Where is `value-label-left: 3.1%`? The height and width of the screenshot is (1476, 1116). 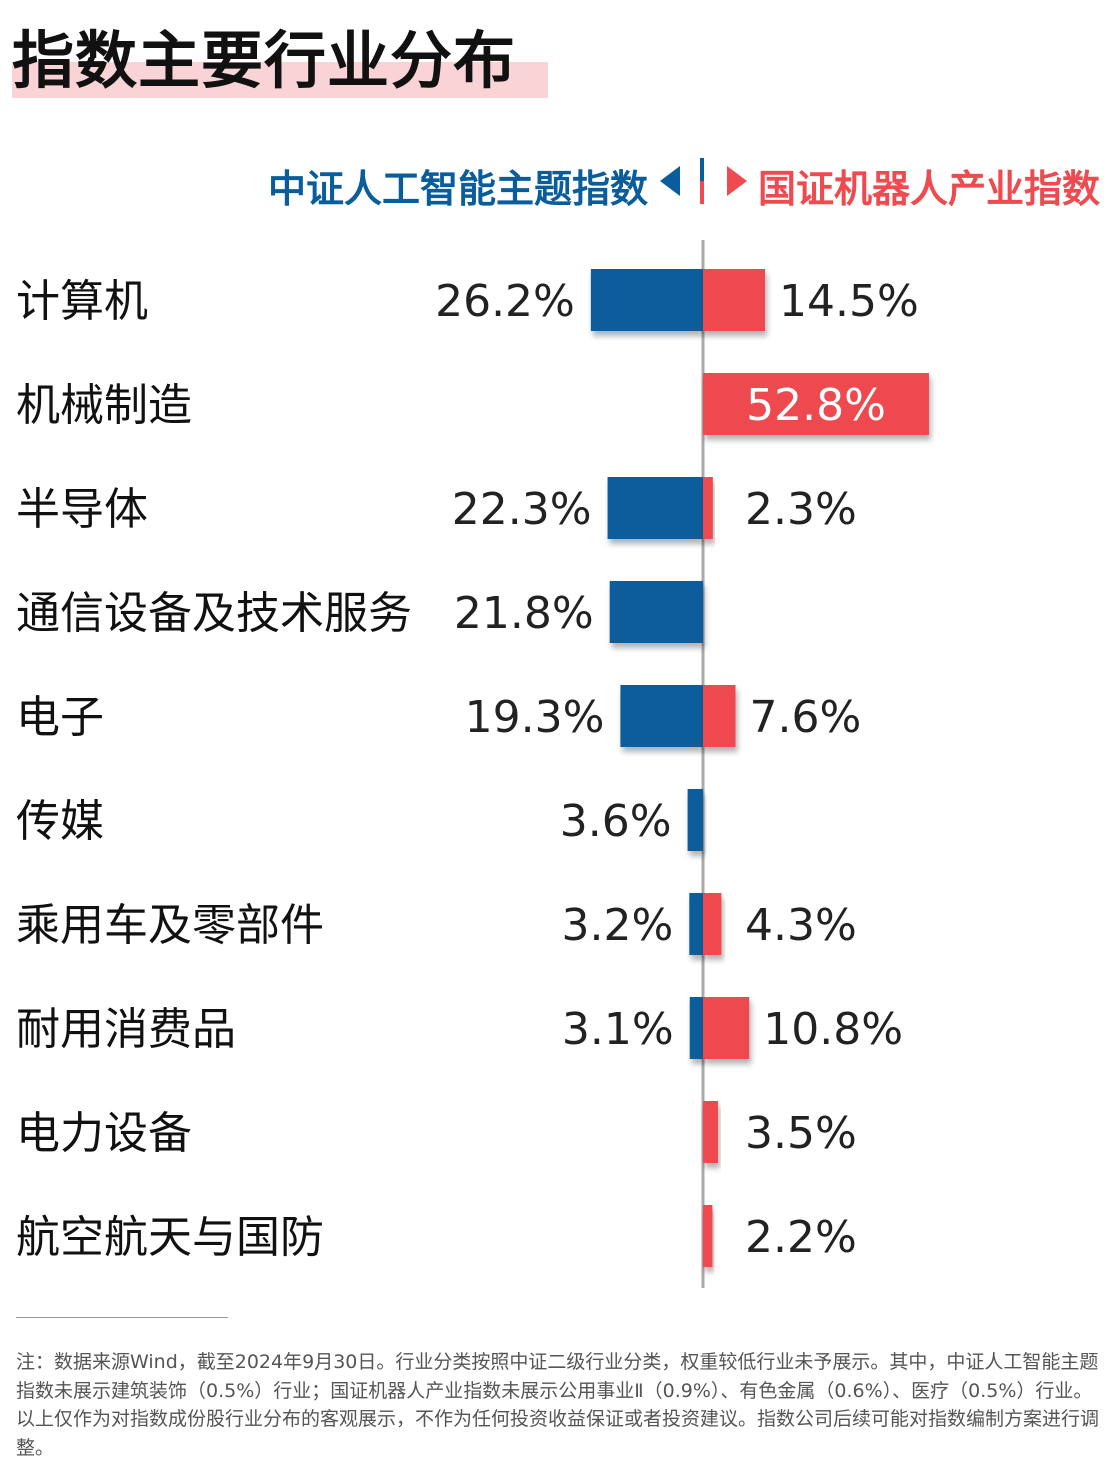
value-label-left: 3.1% is located at coordinates (618, 1029).